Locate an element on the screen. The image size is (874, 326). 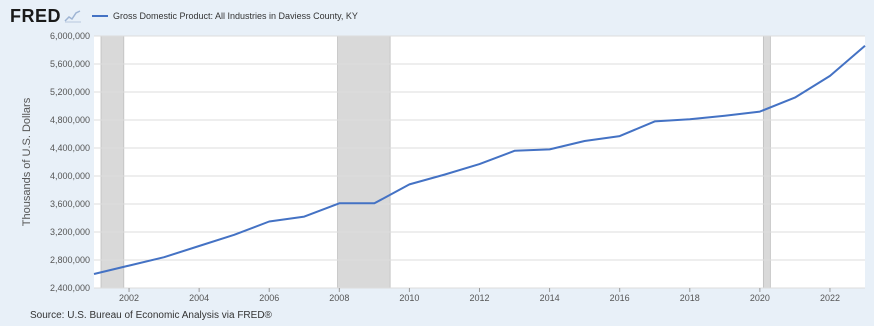
x-tick-label: 2010 is located at coordinates (409, 298).